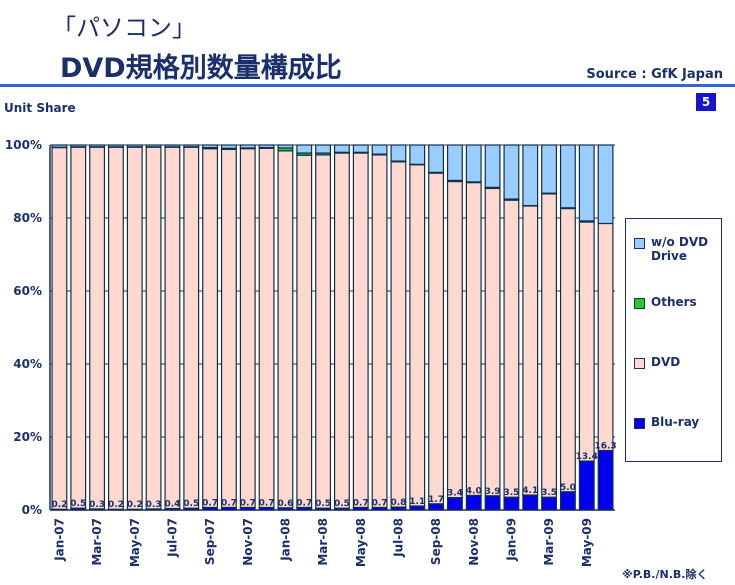 This screenshot has height=585, width=735. I want to click on data-label: 0.8, so click(398, 503).